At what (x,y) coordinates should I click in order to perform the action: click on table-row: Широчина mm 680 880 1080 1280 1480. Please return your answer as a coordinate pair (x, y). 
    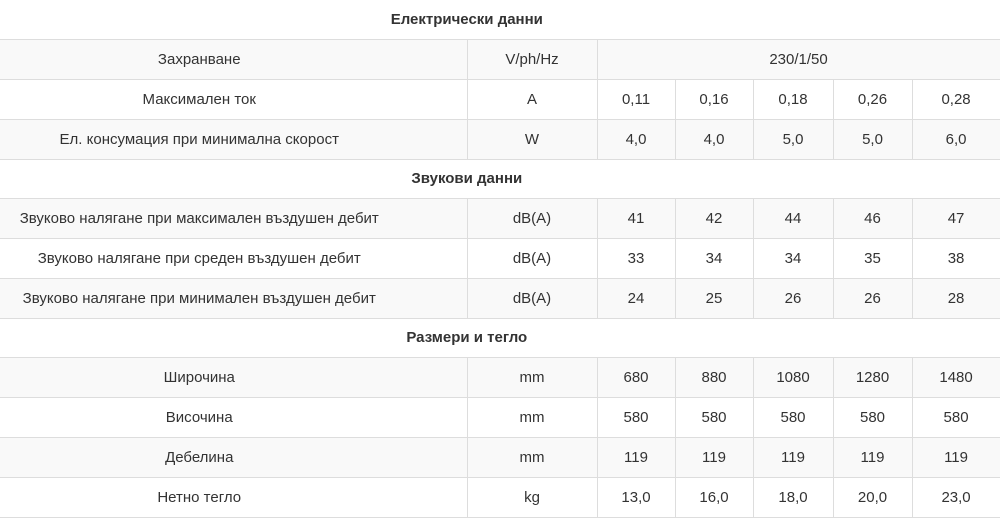
    Looking at the image, I should click on (500, 377).